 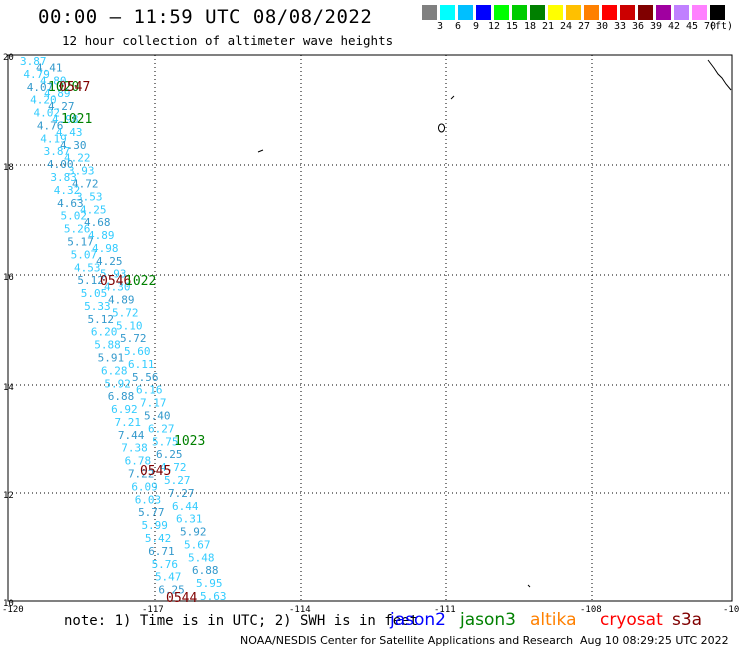 I want to click on pass-time-label: 1023, so click(x=189, y=441).